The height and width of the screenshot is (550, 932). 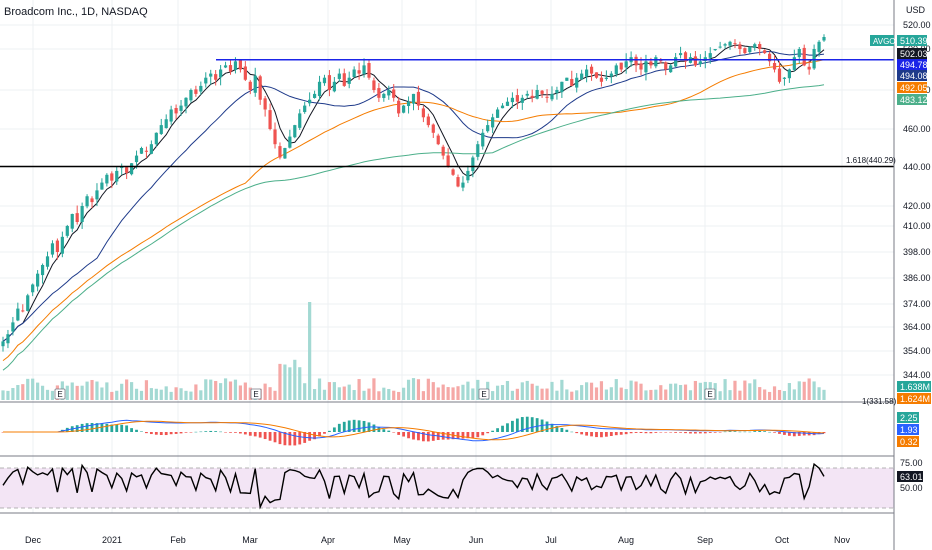 I want to click on chart-title: Broadcom Inc., 1D, NASDAQ, so click(x=76, y=12).